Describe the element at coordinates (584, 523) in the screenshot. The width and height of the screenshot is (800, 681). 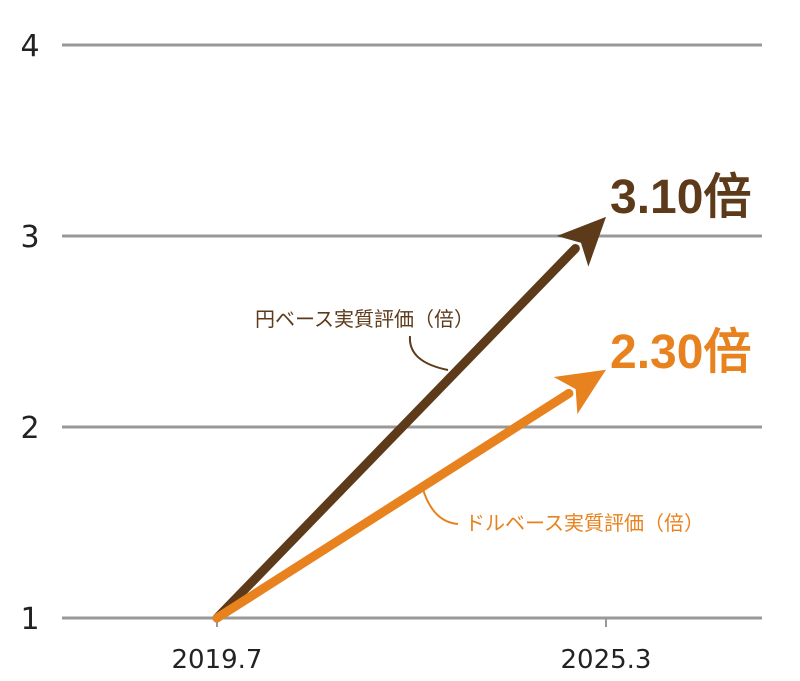
I see `series-name-label: ドルベース実質評価（倍）` at that location.